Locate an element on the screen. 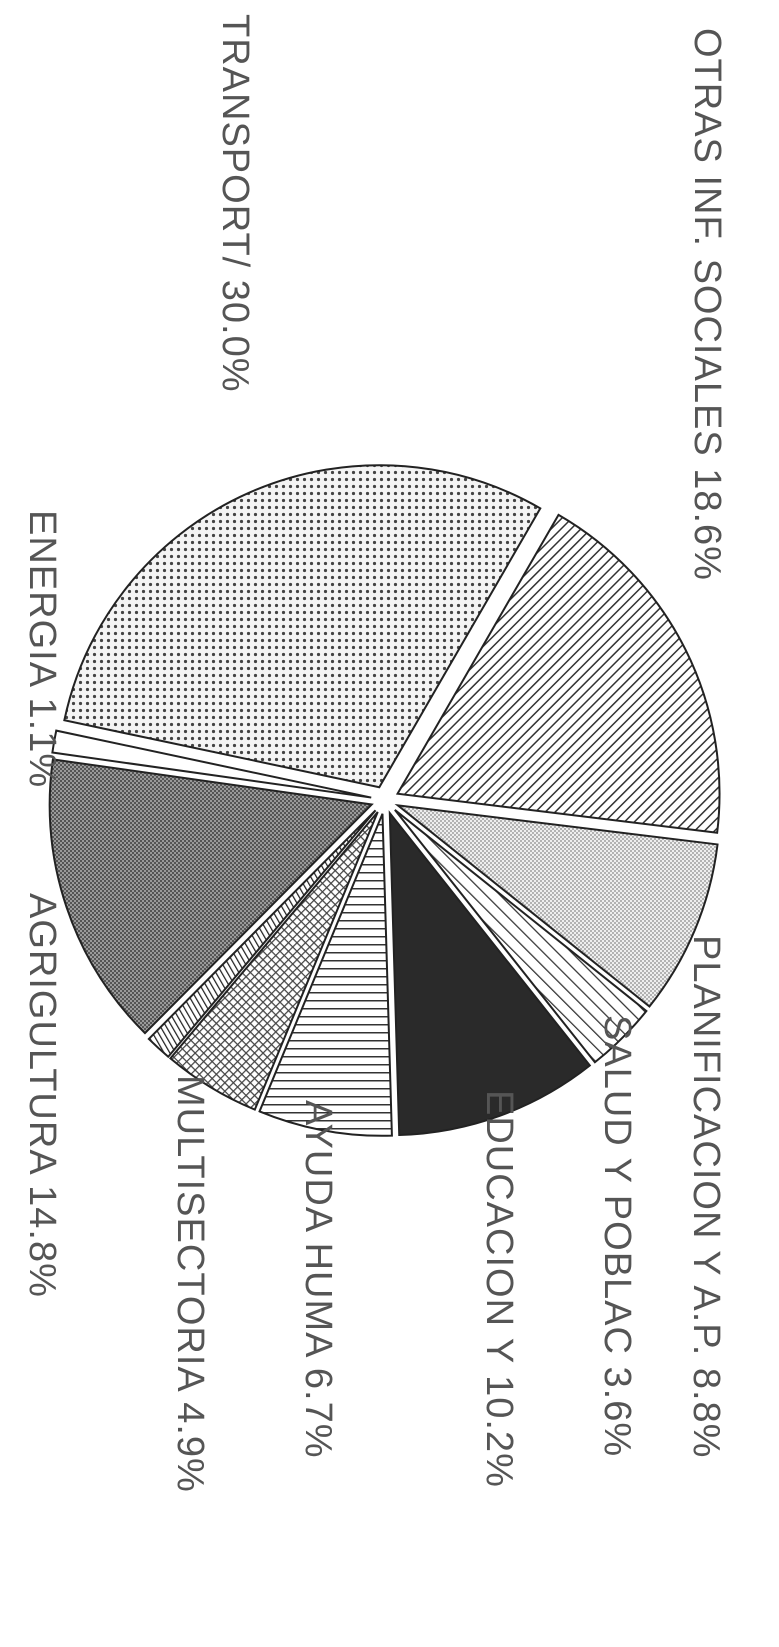 This screenshot has width=779, height=1647. pie-slice-agrigultura is located at coordinates (211, 896).